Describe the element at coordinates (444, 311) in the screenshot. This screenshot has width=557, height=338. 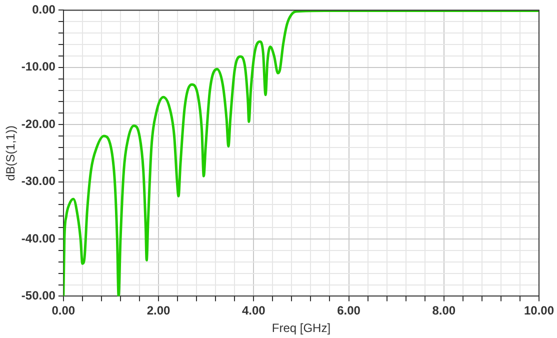
I see `x-tick-label: 8.00` at that location.